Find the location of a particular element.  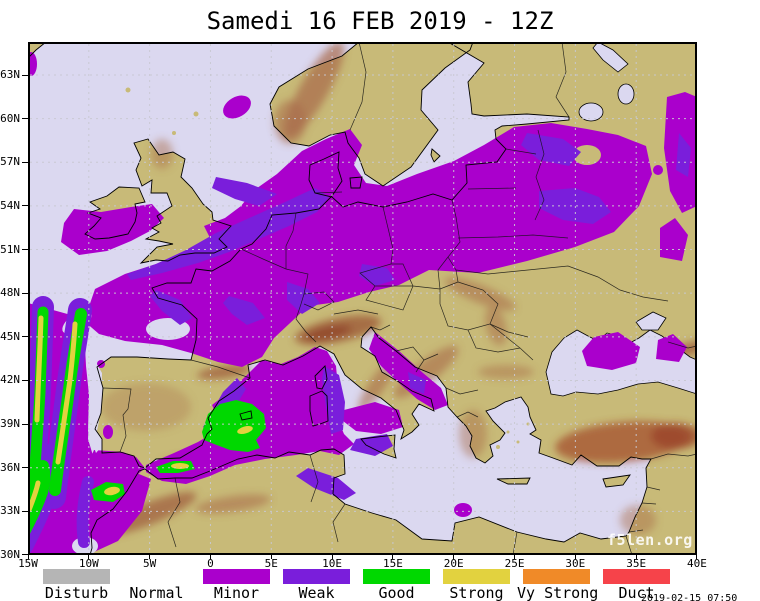

legend-label-strong: Strong is located at coordinates (476, 592).